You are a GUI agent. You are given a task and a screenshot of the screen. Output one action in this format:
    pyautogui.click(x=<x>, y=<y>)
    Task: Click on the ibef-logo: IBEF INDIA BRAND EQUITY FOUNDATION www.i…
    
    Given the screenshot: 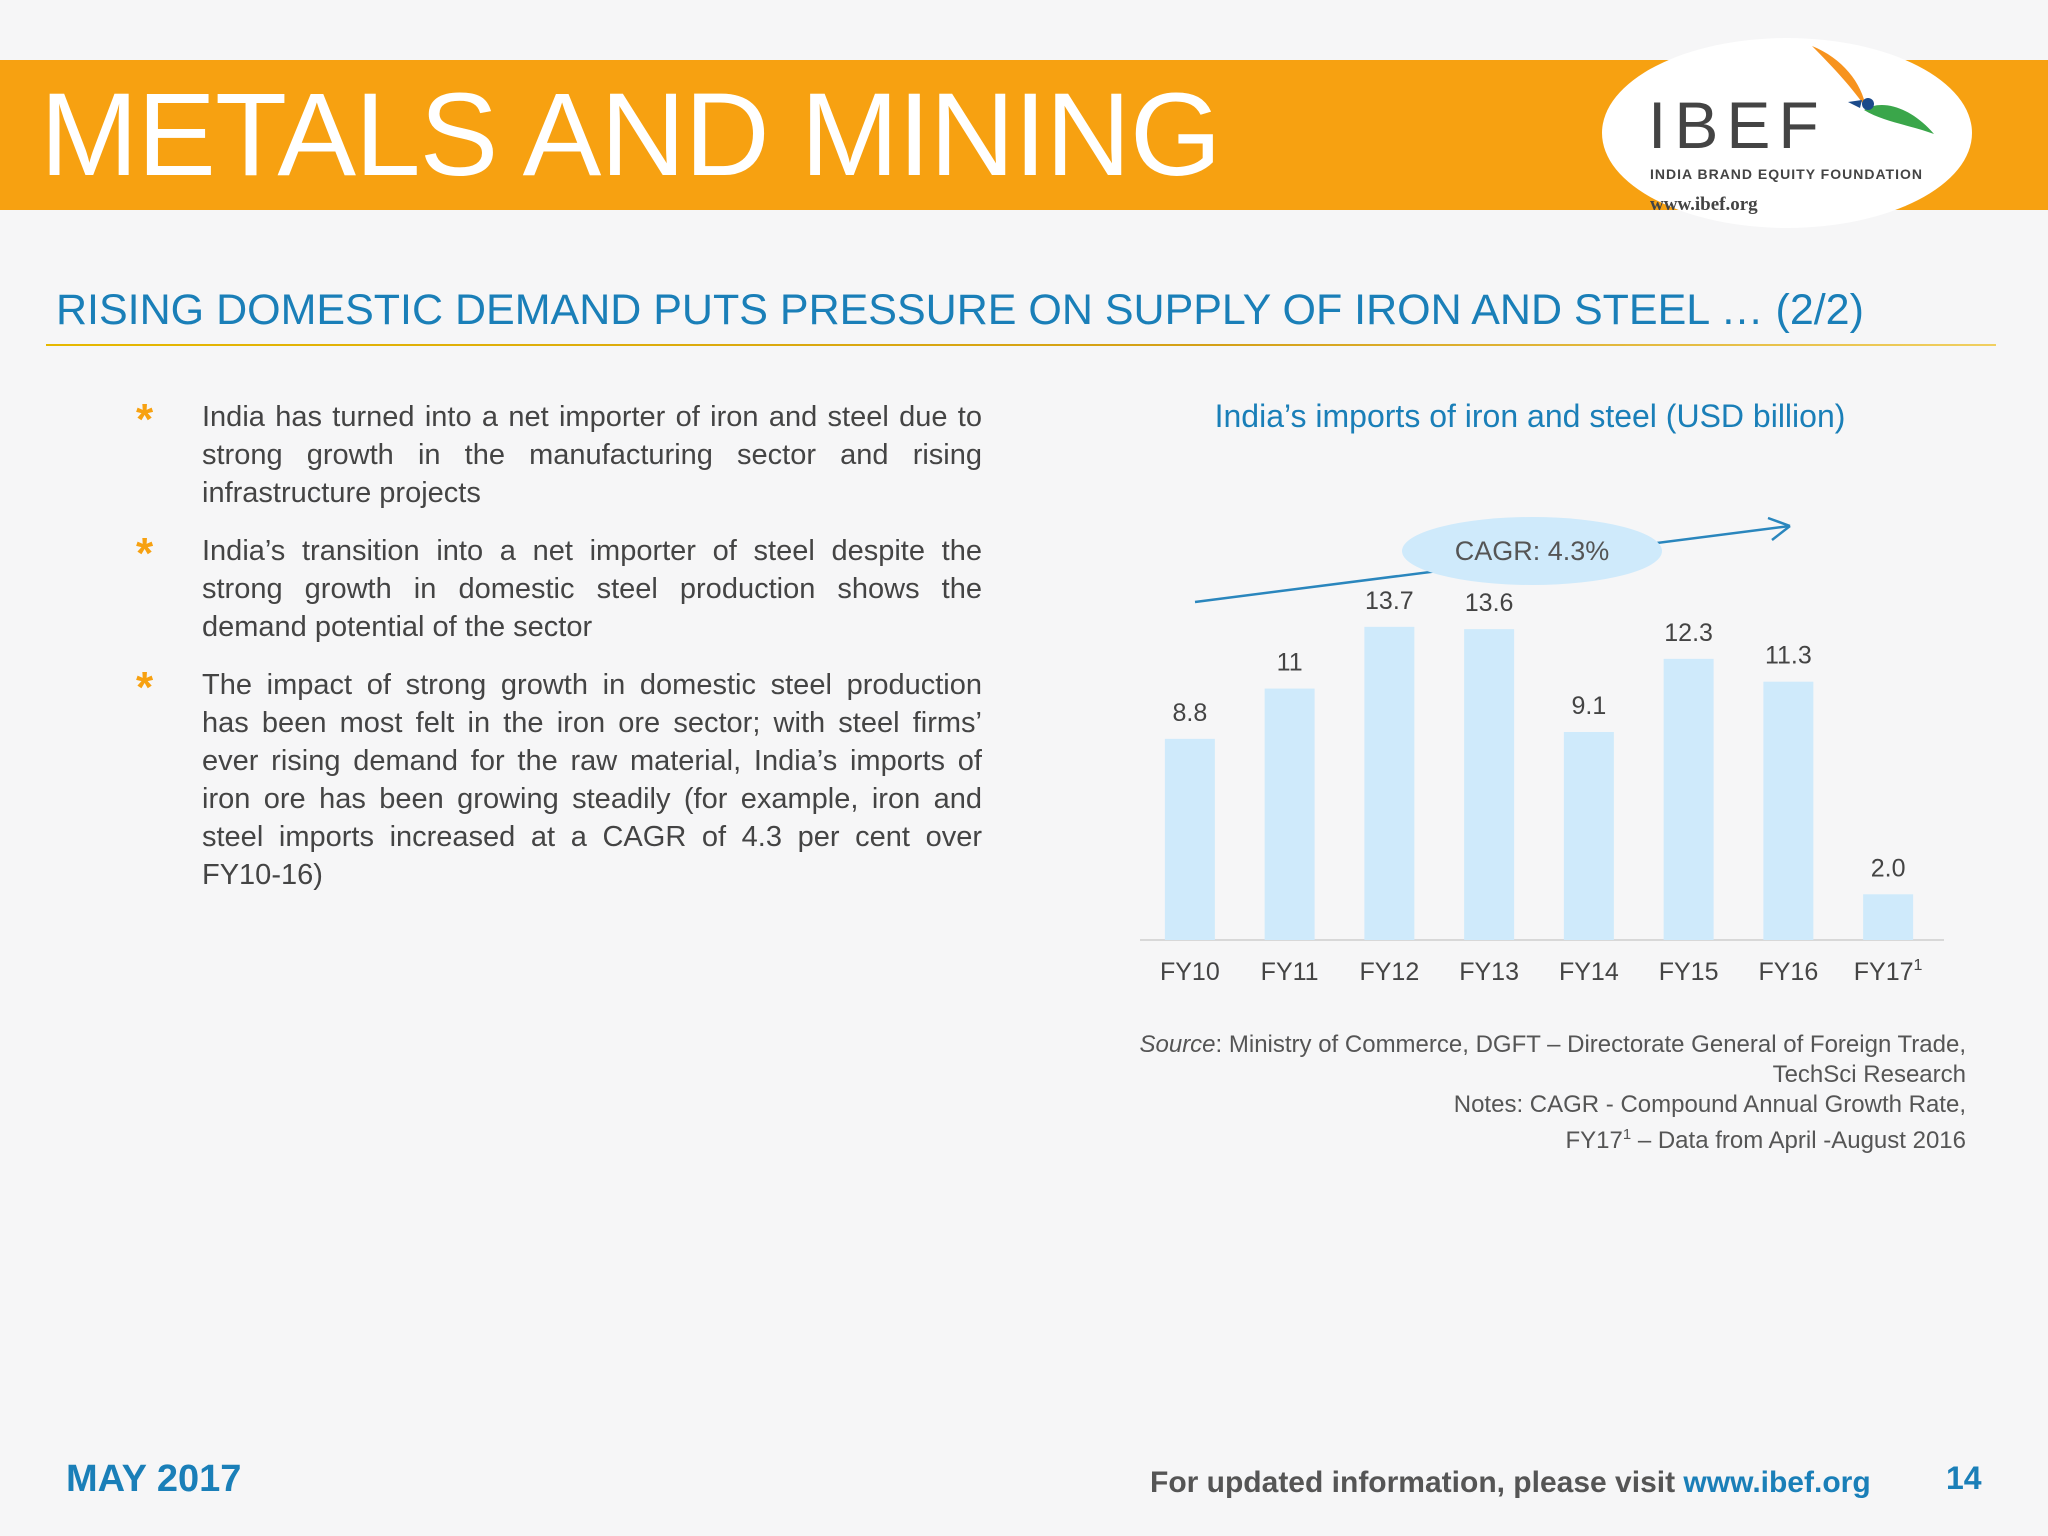 What is the action you would take?
    pyautogui.click(x=1787, y=133)
    